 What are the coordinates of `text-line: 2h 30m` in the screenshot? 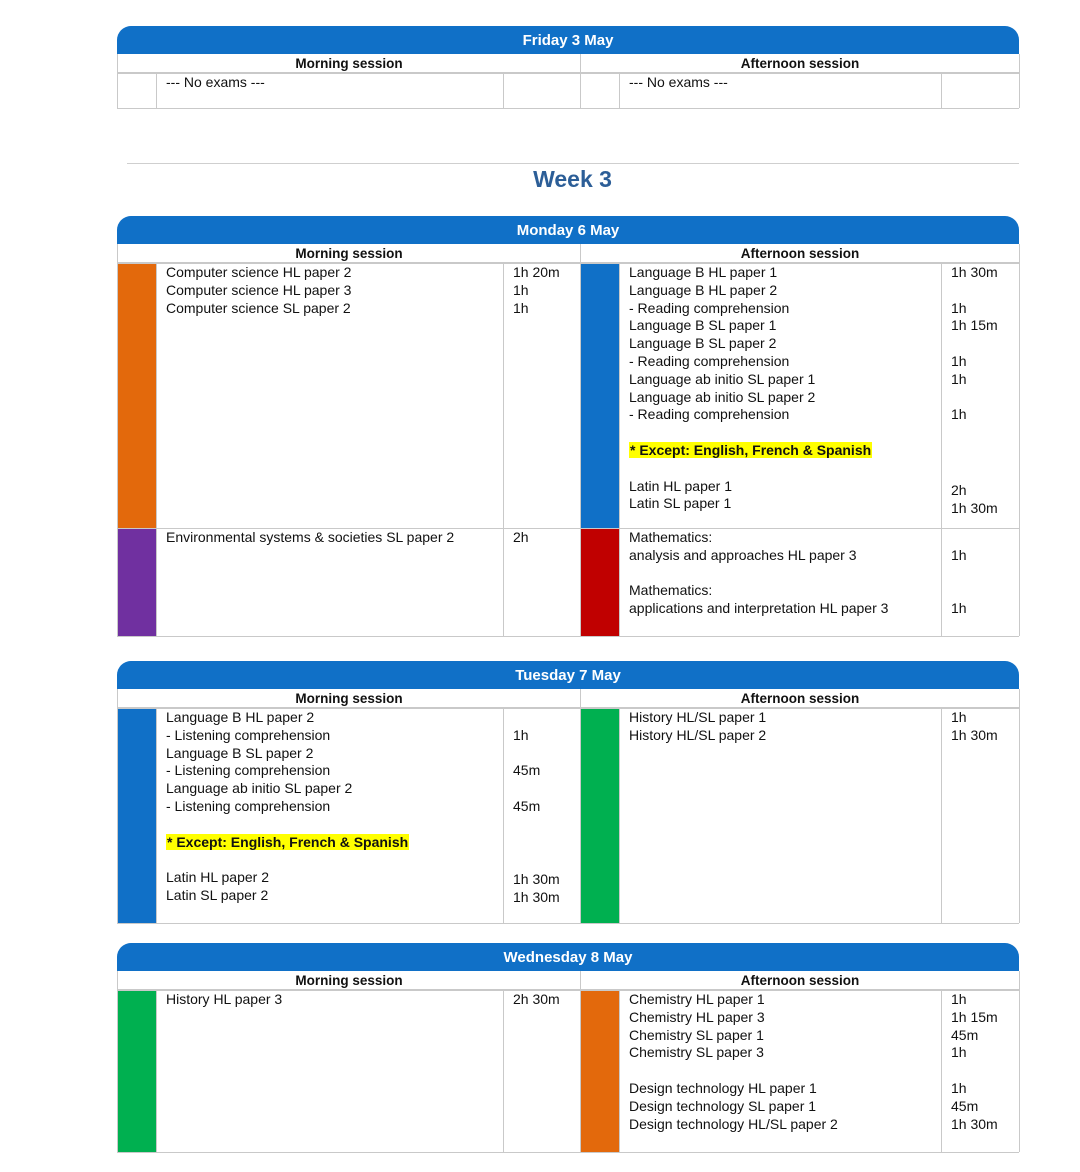 It's located at (536, 999).